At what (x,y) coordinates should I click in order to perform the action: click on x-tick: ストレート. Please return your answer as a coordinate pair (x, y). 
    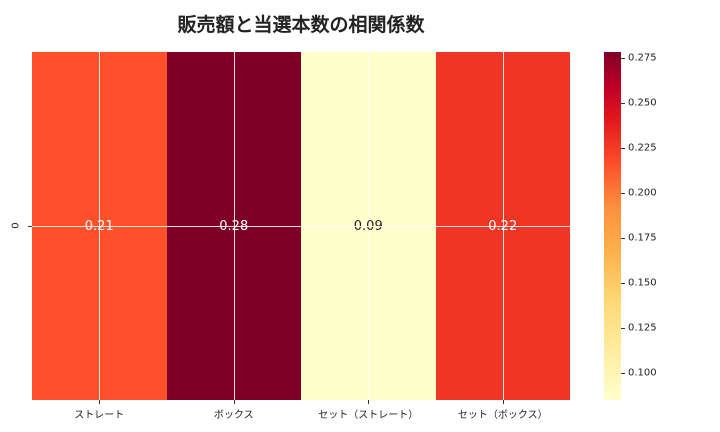
    Looking at the image, I should click on (99, 410).